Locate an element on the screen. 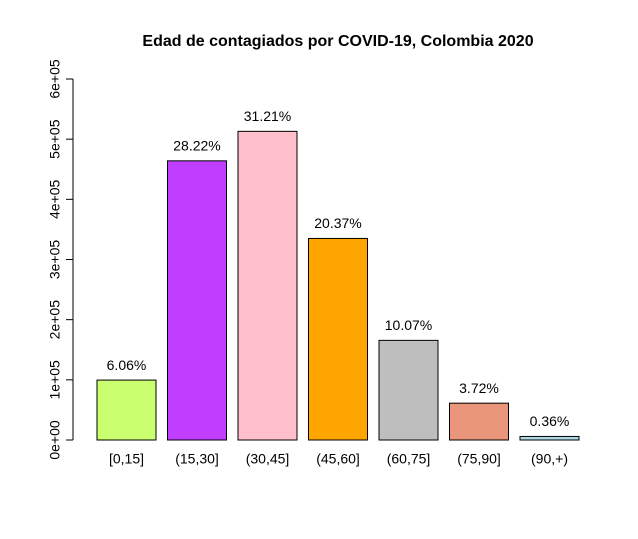 Image resolution: width=638 pixels, height=539 pixels. x-tick-label: (90,+) is located at coordinates (549, 459).